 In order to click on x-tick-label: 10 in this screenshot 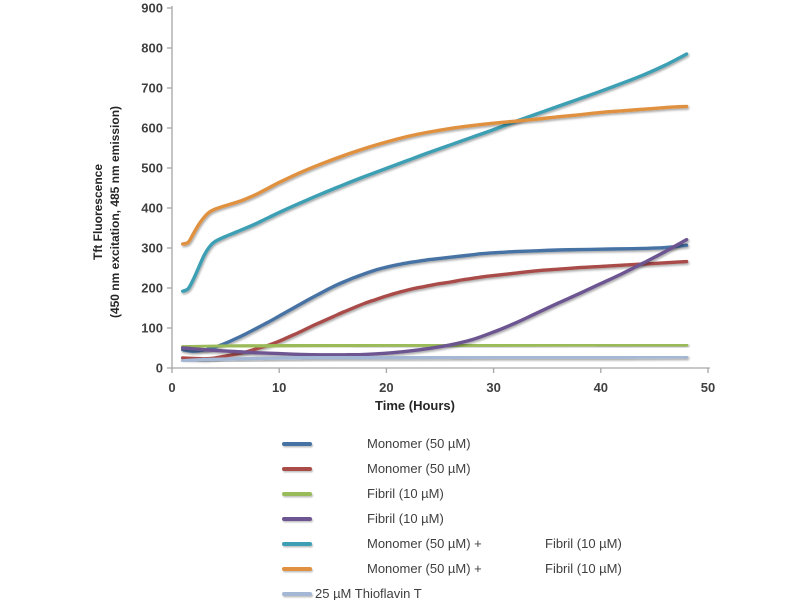, I will do `click(279, 387)`.